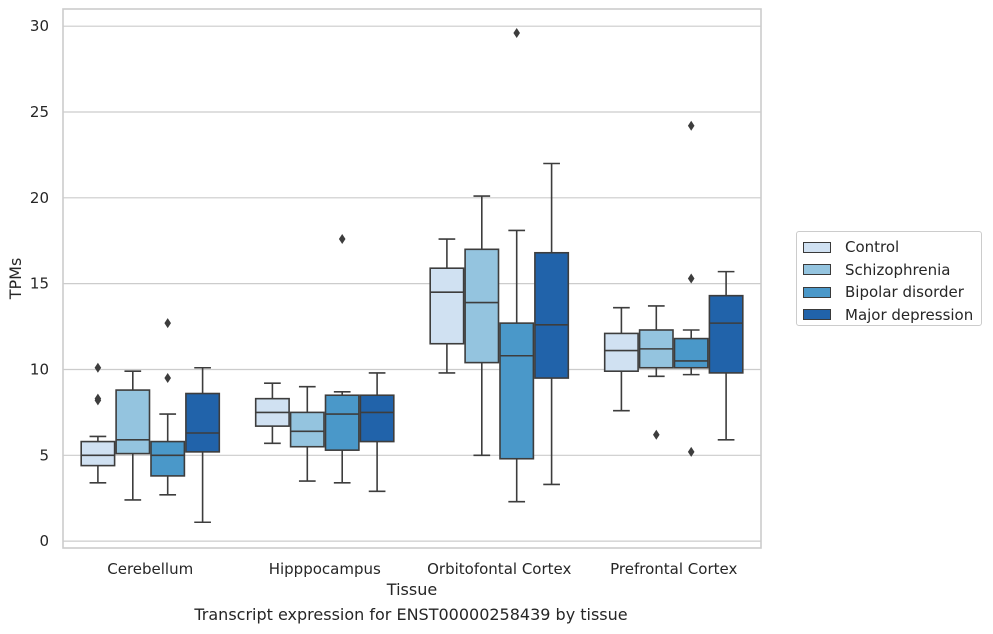  Describe the element at coordinates (39, 112) in the screenshot. I see `y-tick-label: 25` at that location.